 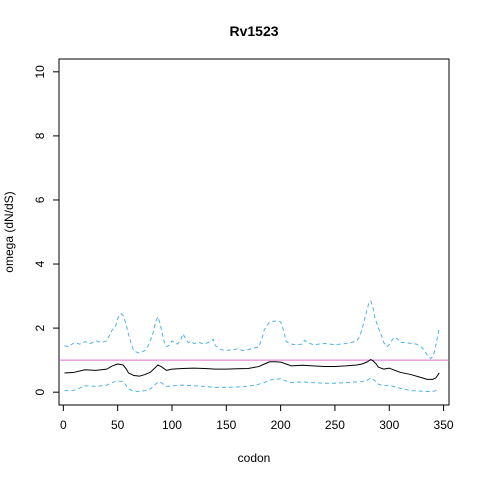 I want to click on y-tick-label: 6, so click(x=40, y=199).